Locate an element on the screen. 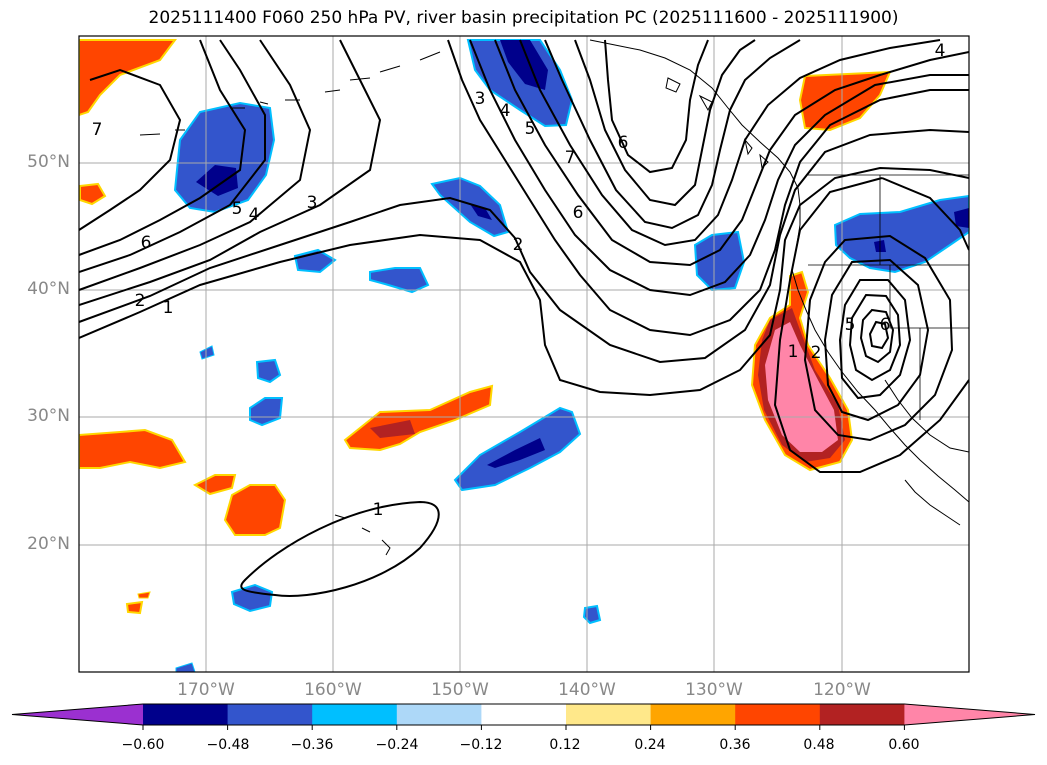 The height and width of the screenshot is (765, 1047). lat-label-30n: 30°N is located at coordinates (48, 416).